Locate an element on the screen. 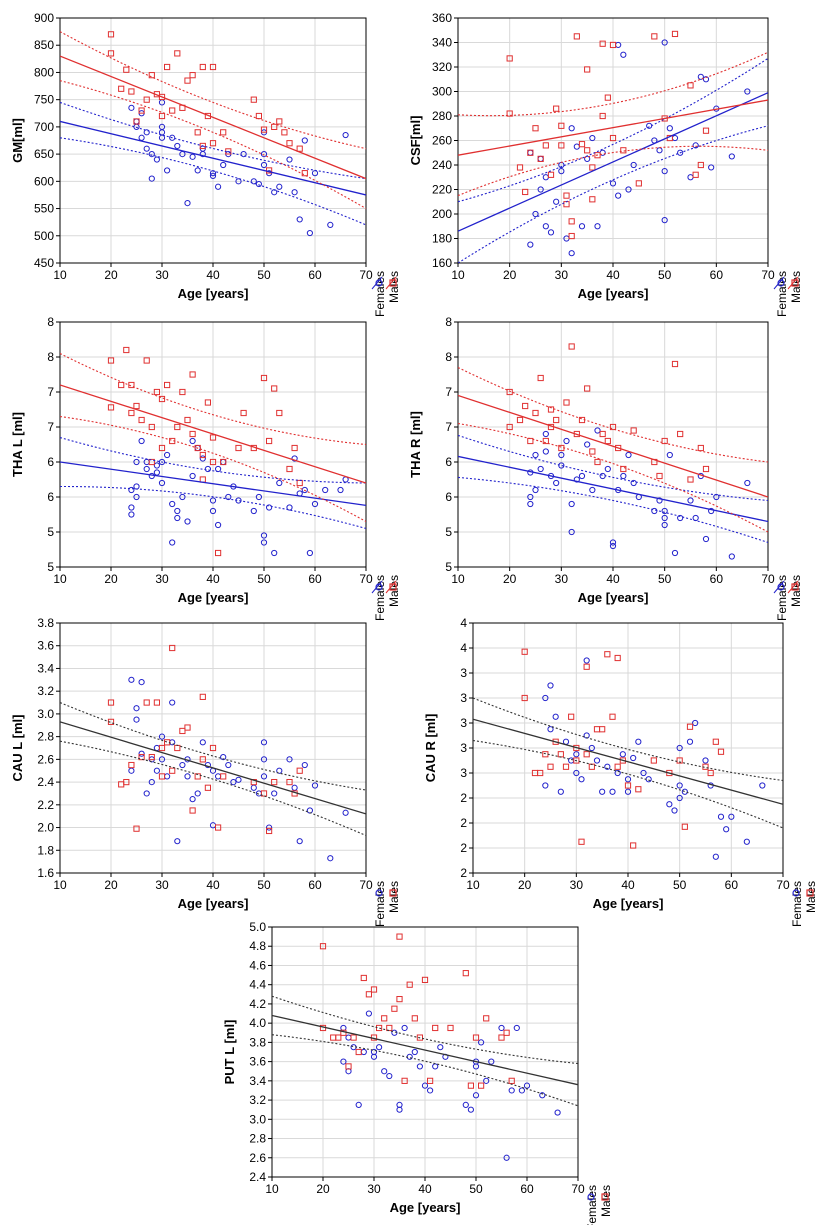 The width and height of the screenshot is (829, 1225). y-tick-label: 2 is located at coordinates (463, 848).